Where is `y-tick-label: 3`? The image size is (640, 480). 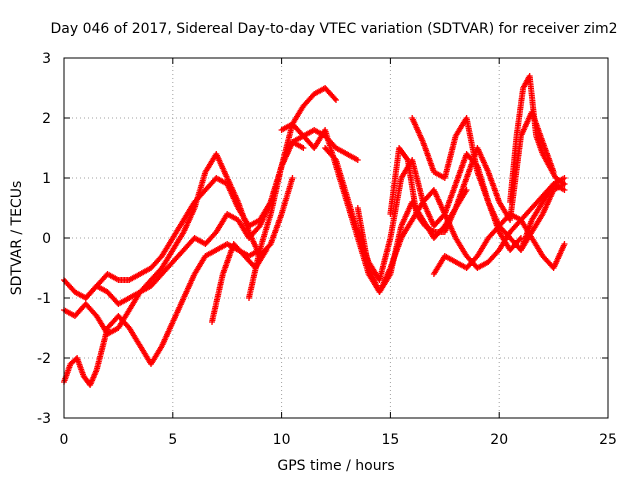
y-tick-label: 3 is located at coordinates (46, 59).